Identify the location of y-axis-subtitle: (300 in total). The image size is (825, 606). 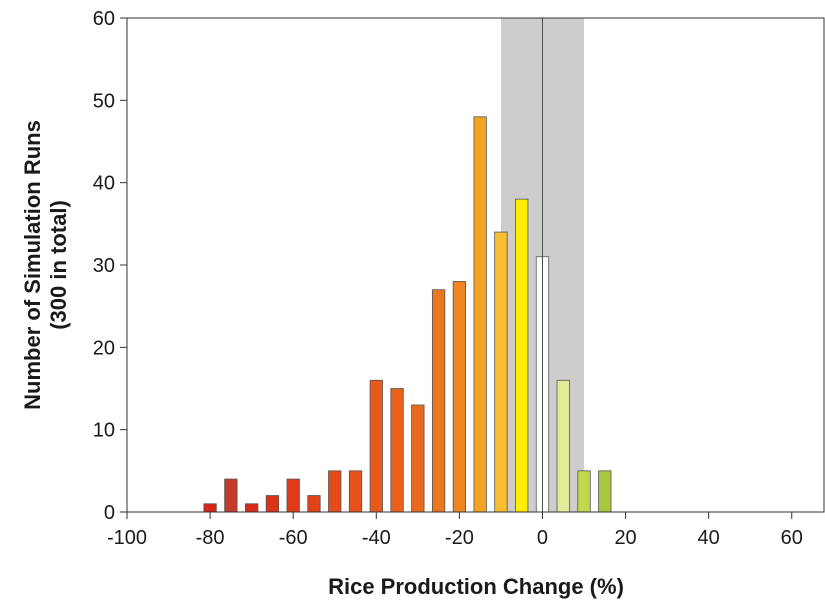
(58, 265).